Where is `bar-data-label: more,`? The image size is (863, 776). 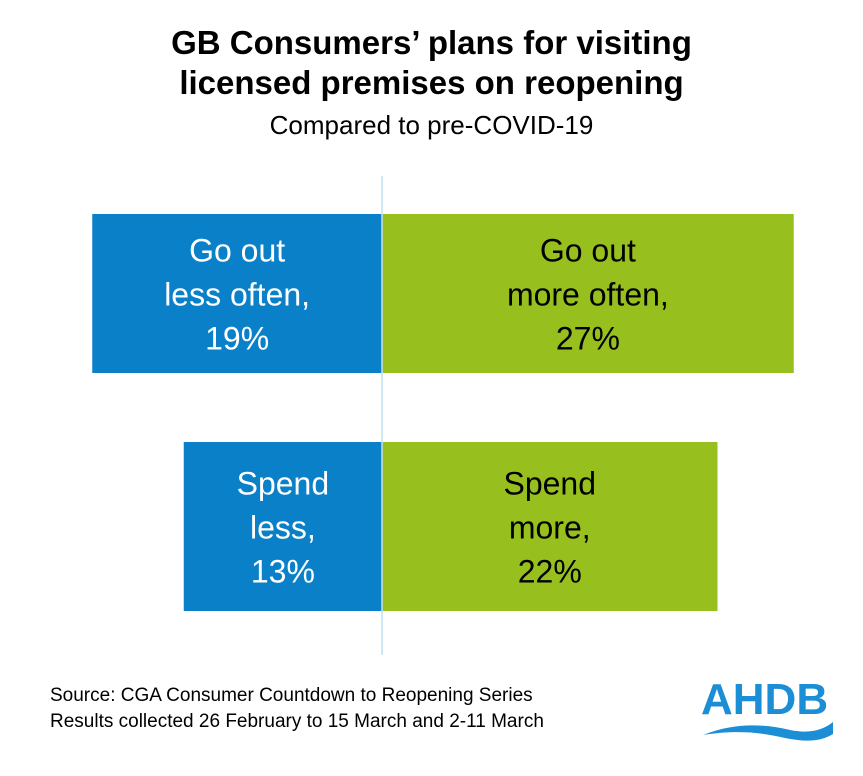
bar-data-label: more, is located at coordinates (550, 528).